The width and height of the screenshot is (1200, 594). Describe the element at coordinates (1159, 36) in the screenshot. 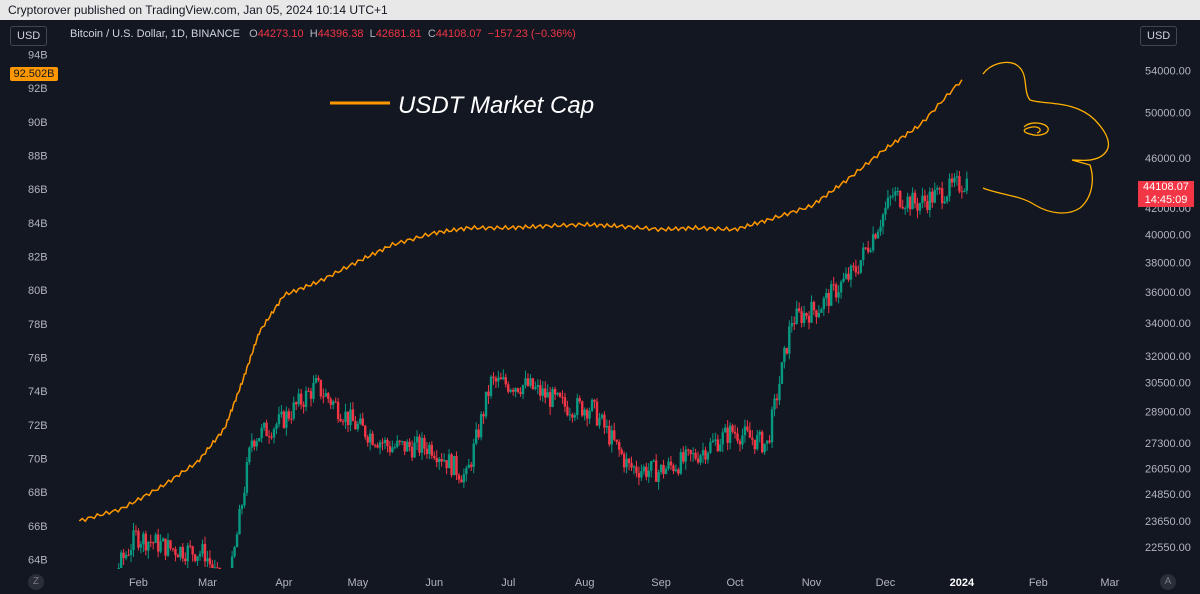

I see `right-axis-currency-tag: USD` at that location.